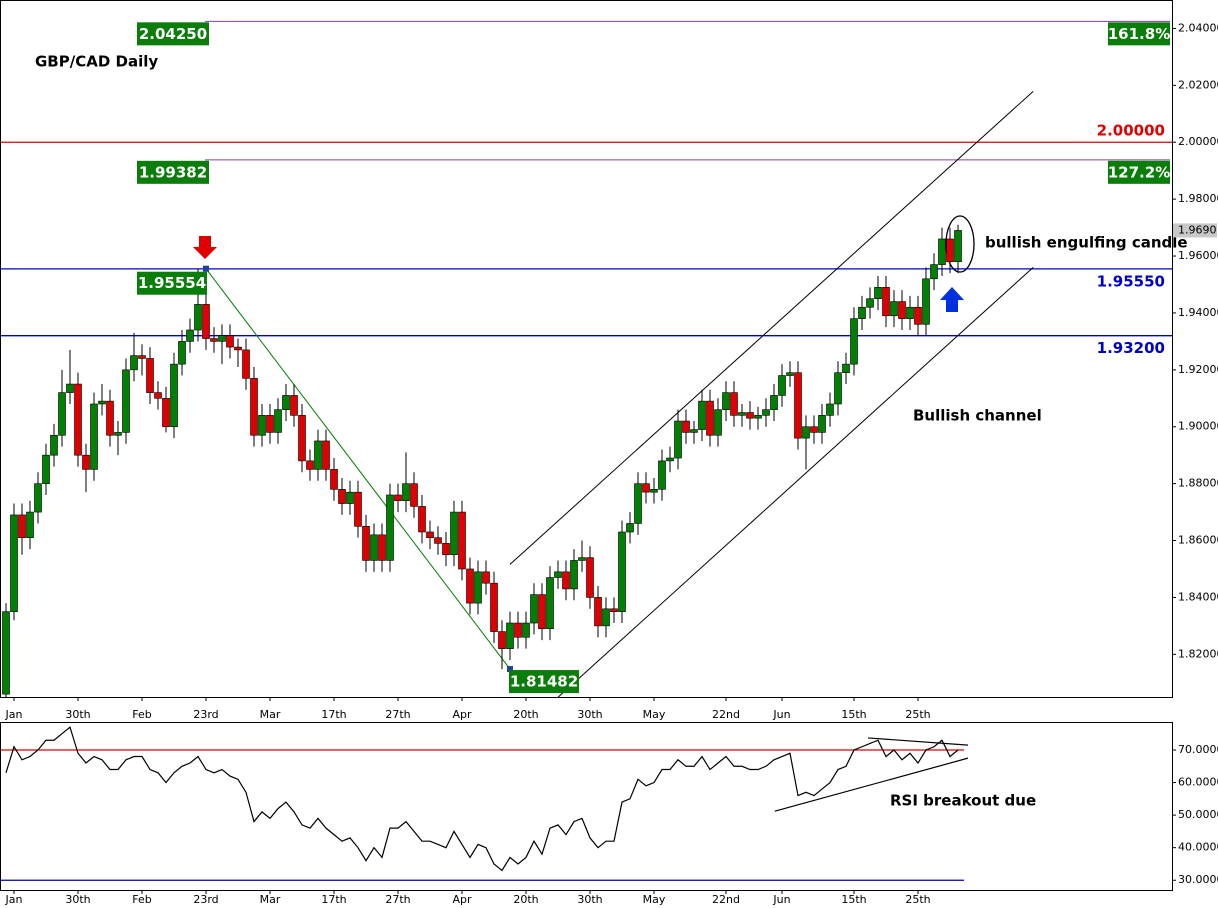  I want to click on level-label: 2.04250, so click(173, 34).